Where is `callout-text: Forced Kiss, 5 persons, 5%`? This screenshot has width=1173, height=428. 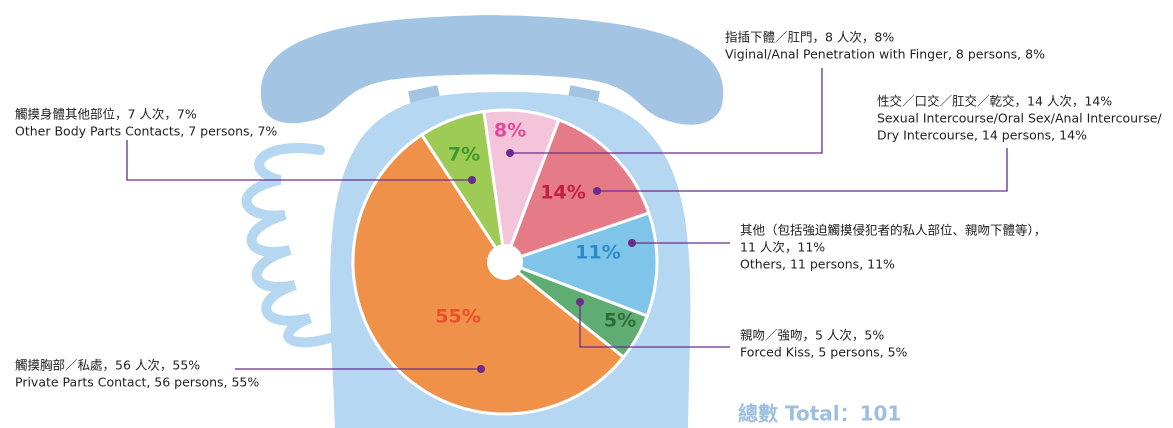
callout-text: Forced Kiss, 5 persons, 5% is located at coordinates (824, 352).